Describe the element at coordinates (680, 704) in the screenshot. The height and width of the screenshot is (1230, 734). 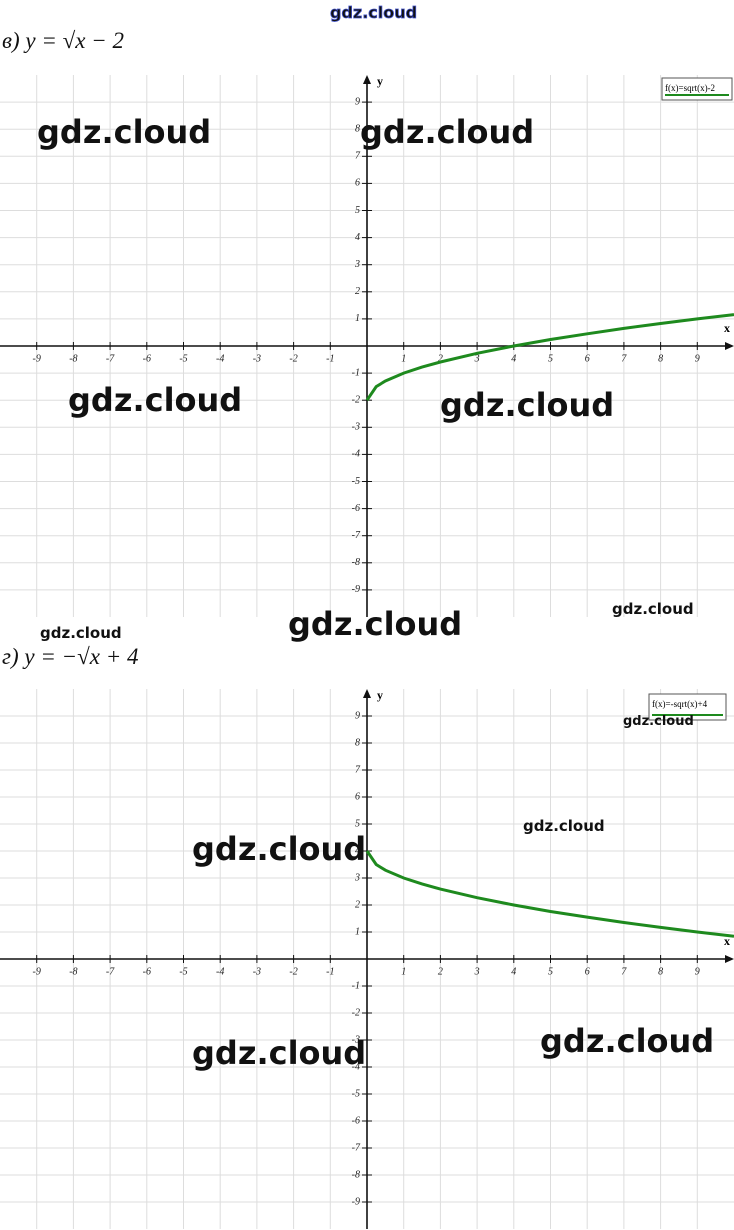
I see `legend-label: f(x)=-sqrt(x)+4` at that location.